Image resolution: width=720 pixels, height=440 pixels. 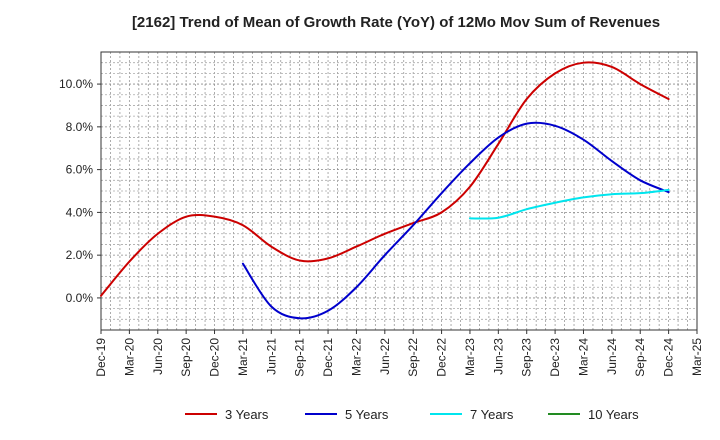 I want to click on y-tick-label: 2.0%, so click(x=80, y=255).